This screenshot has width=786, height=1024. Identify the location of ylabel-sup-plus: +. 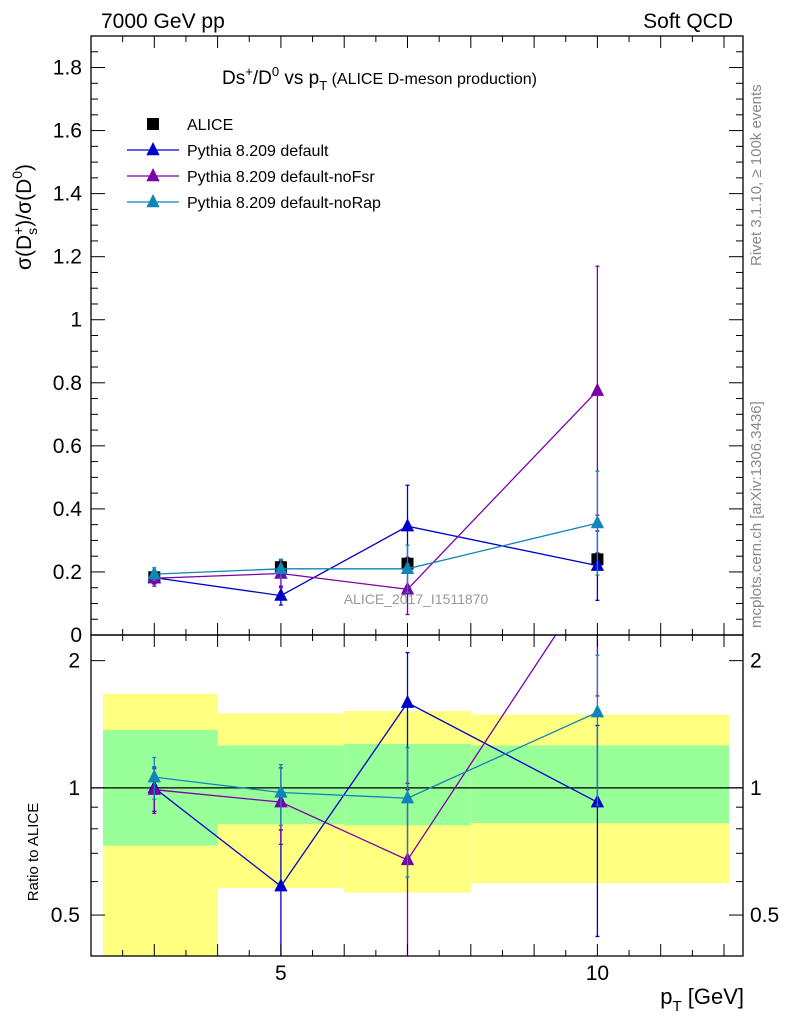
(18, 231).